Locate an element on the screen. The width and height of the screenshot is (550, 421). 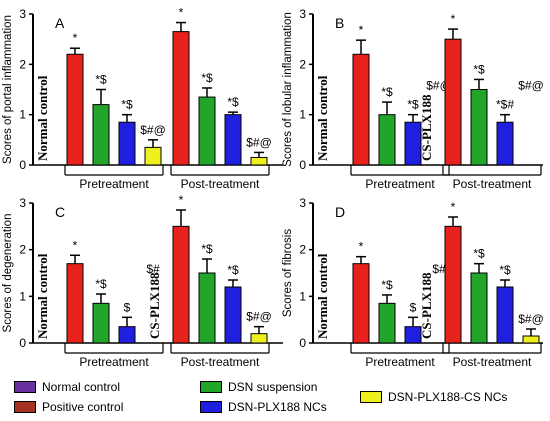
y-axis-label: Scores of lobular inflammation is located at coordinates (288, 89).